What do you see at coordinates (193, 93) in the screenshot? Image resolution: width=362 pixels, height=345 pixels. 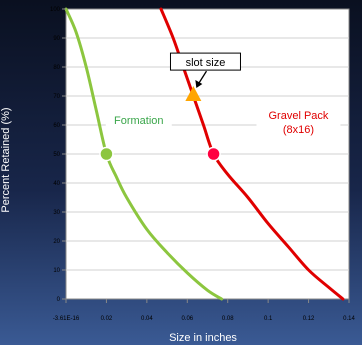 I see `slot-size-marker` at bounding box center [193, 93].